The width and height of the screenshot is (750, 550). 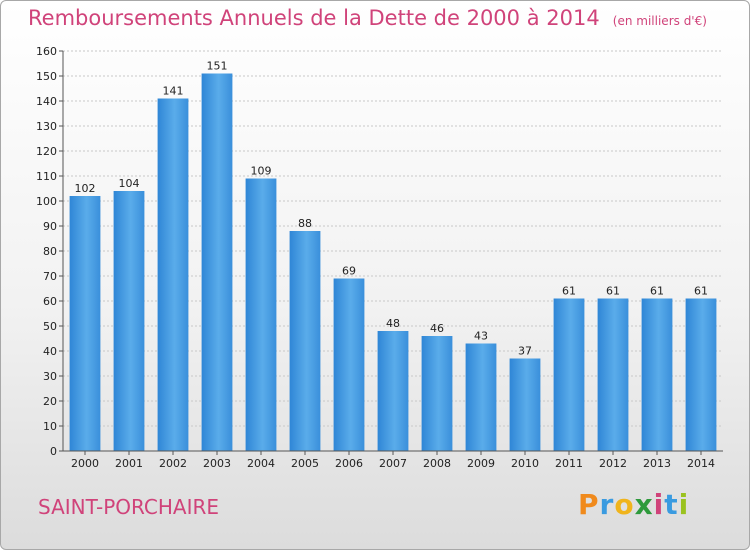 I want to click on y-tick-label: 80, so click(x=50, y=251).